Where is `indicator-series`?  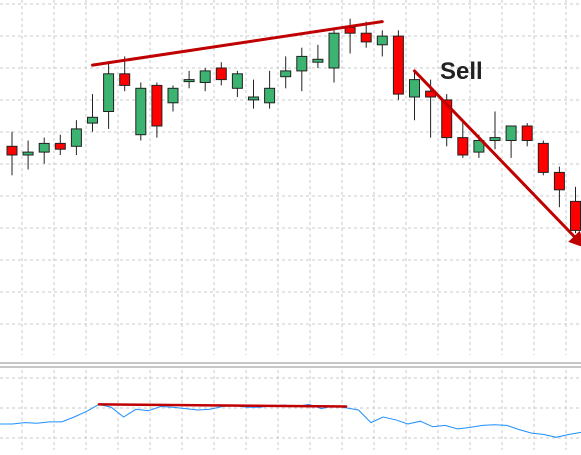 indicator-series is located at coordinates (290, 420).